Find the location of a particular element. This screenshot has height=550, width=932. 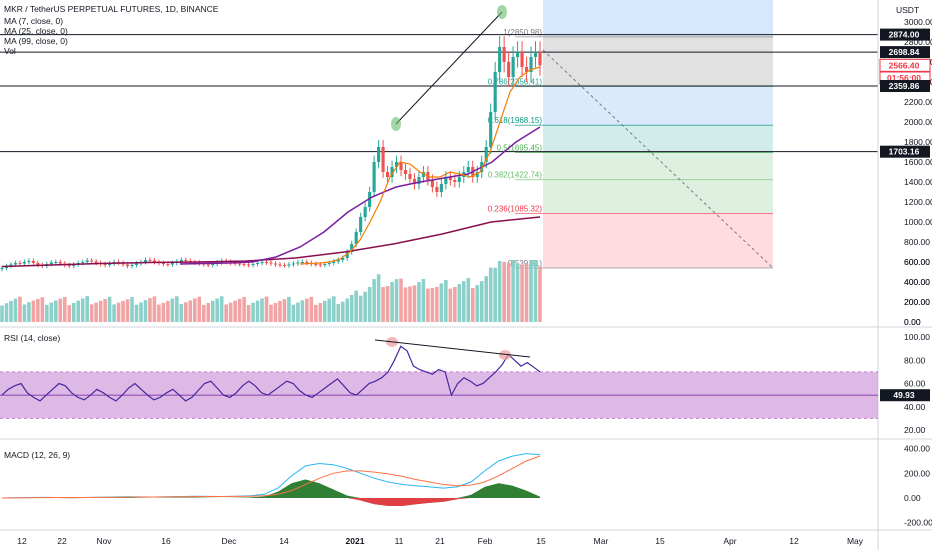

legend-entry: MA (7, close, 0) is located at coordinates (33, 21).